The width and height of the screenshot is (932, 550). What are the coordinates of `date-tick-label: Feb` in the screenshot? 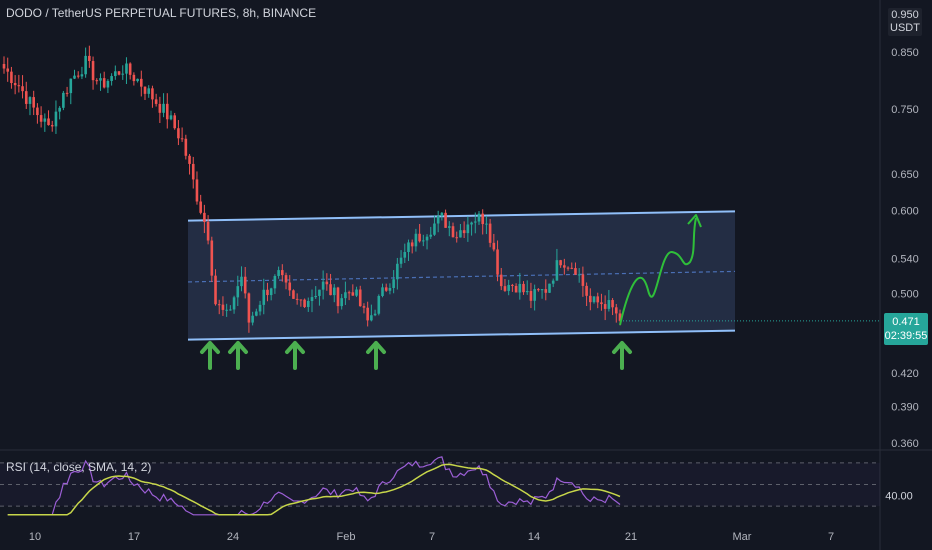 It's located at (346, 537).